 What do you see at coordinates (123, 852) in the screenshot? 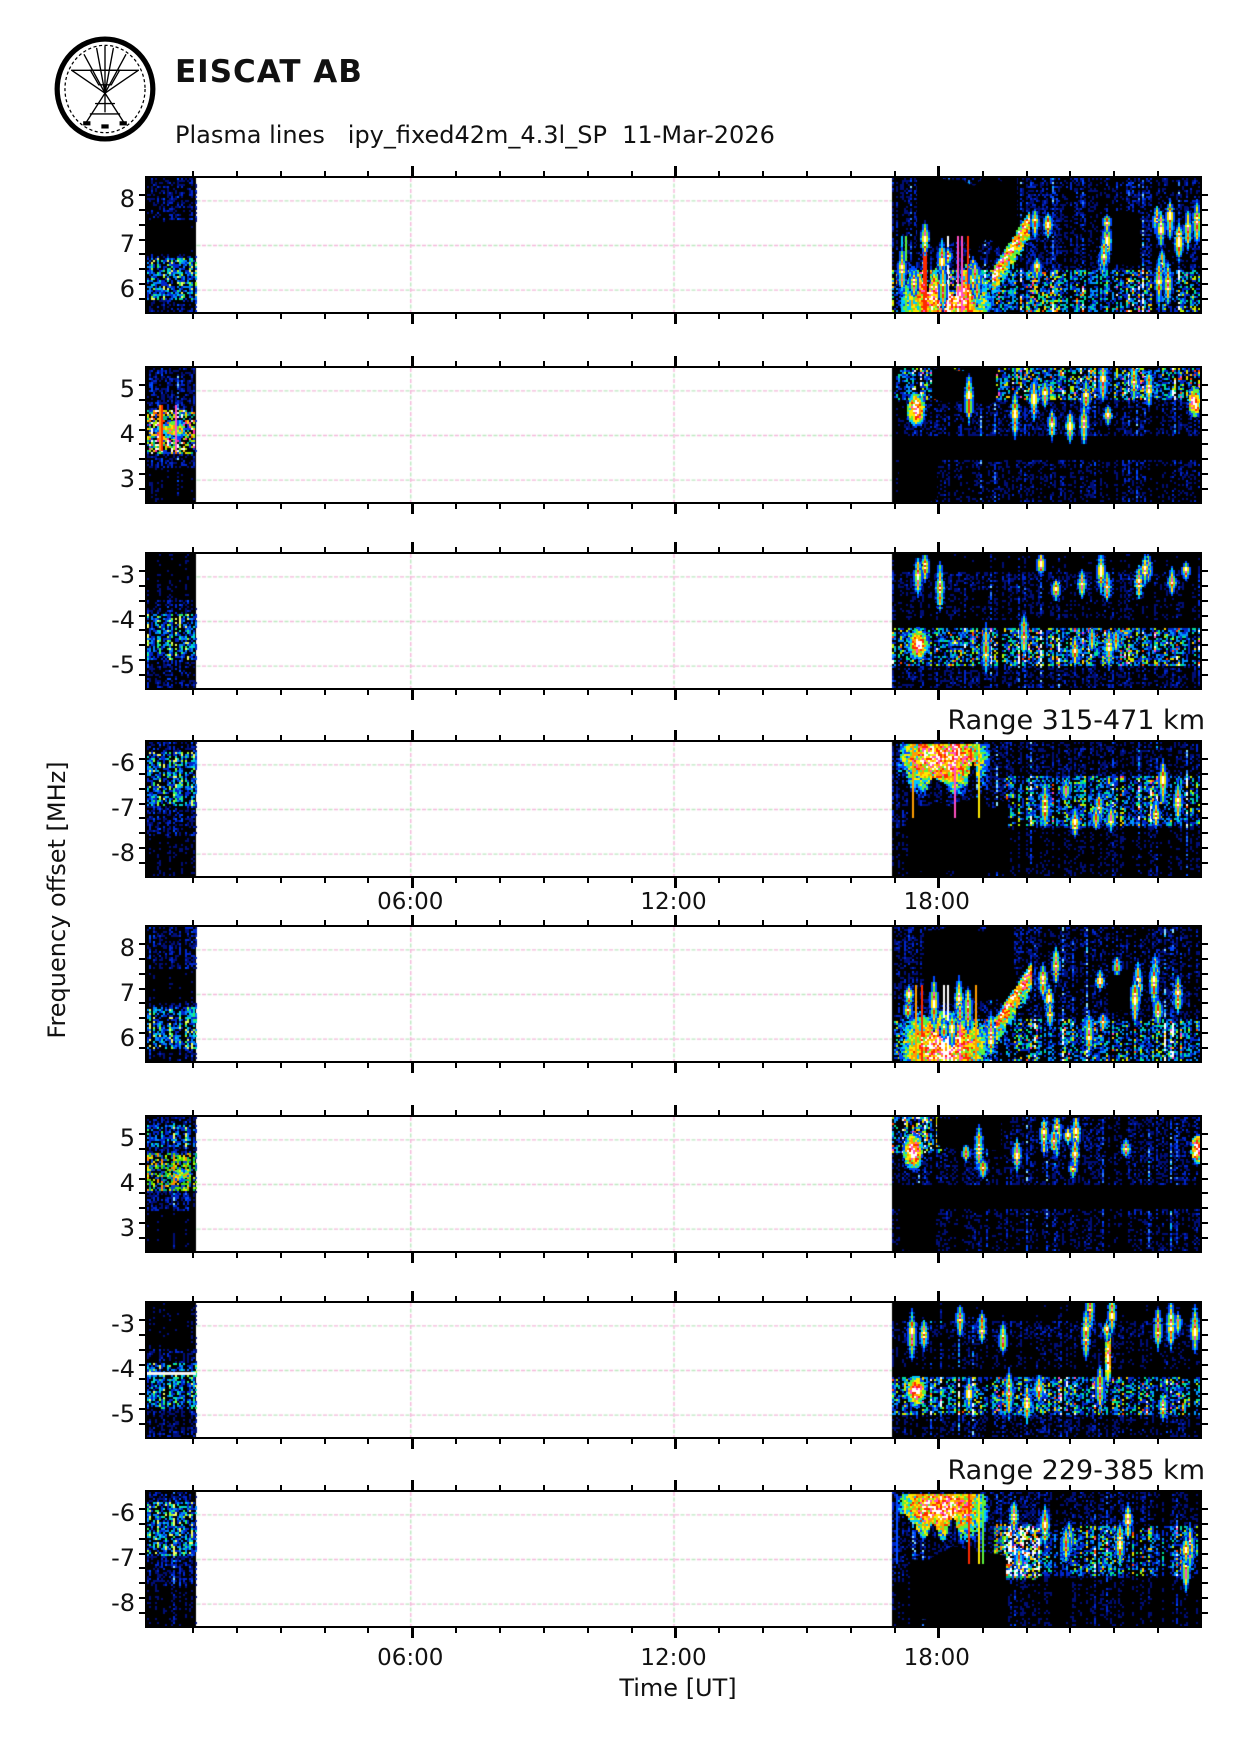
I see `y-tick-label: -8` at bounding box center [123, 852].